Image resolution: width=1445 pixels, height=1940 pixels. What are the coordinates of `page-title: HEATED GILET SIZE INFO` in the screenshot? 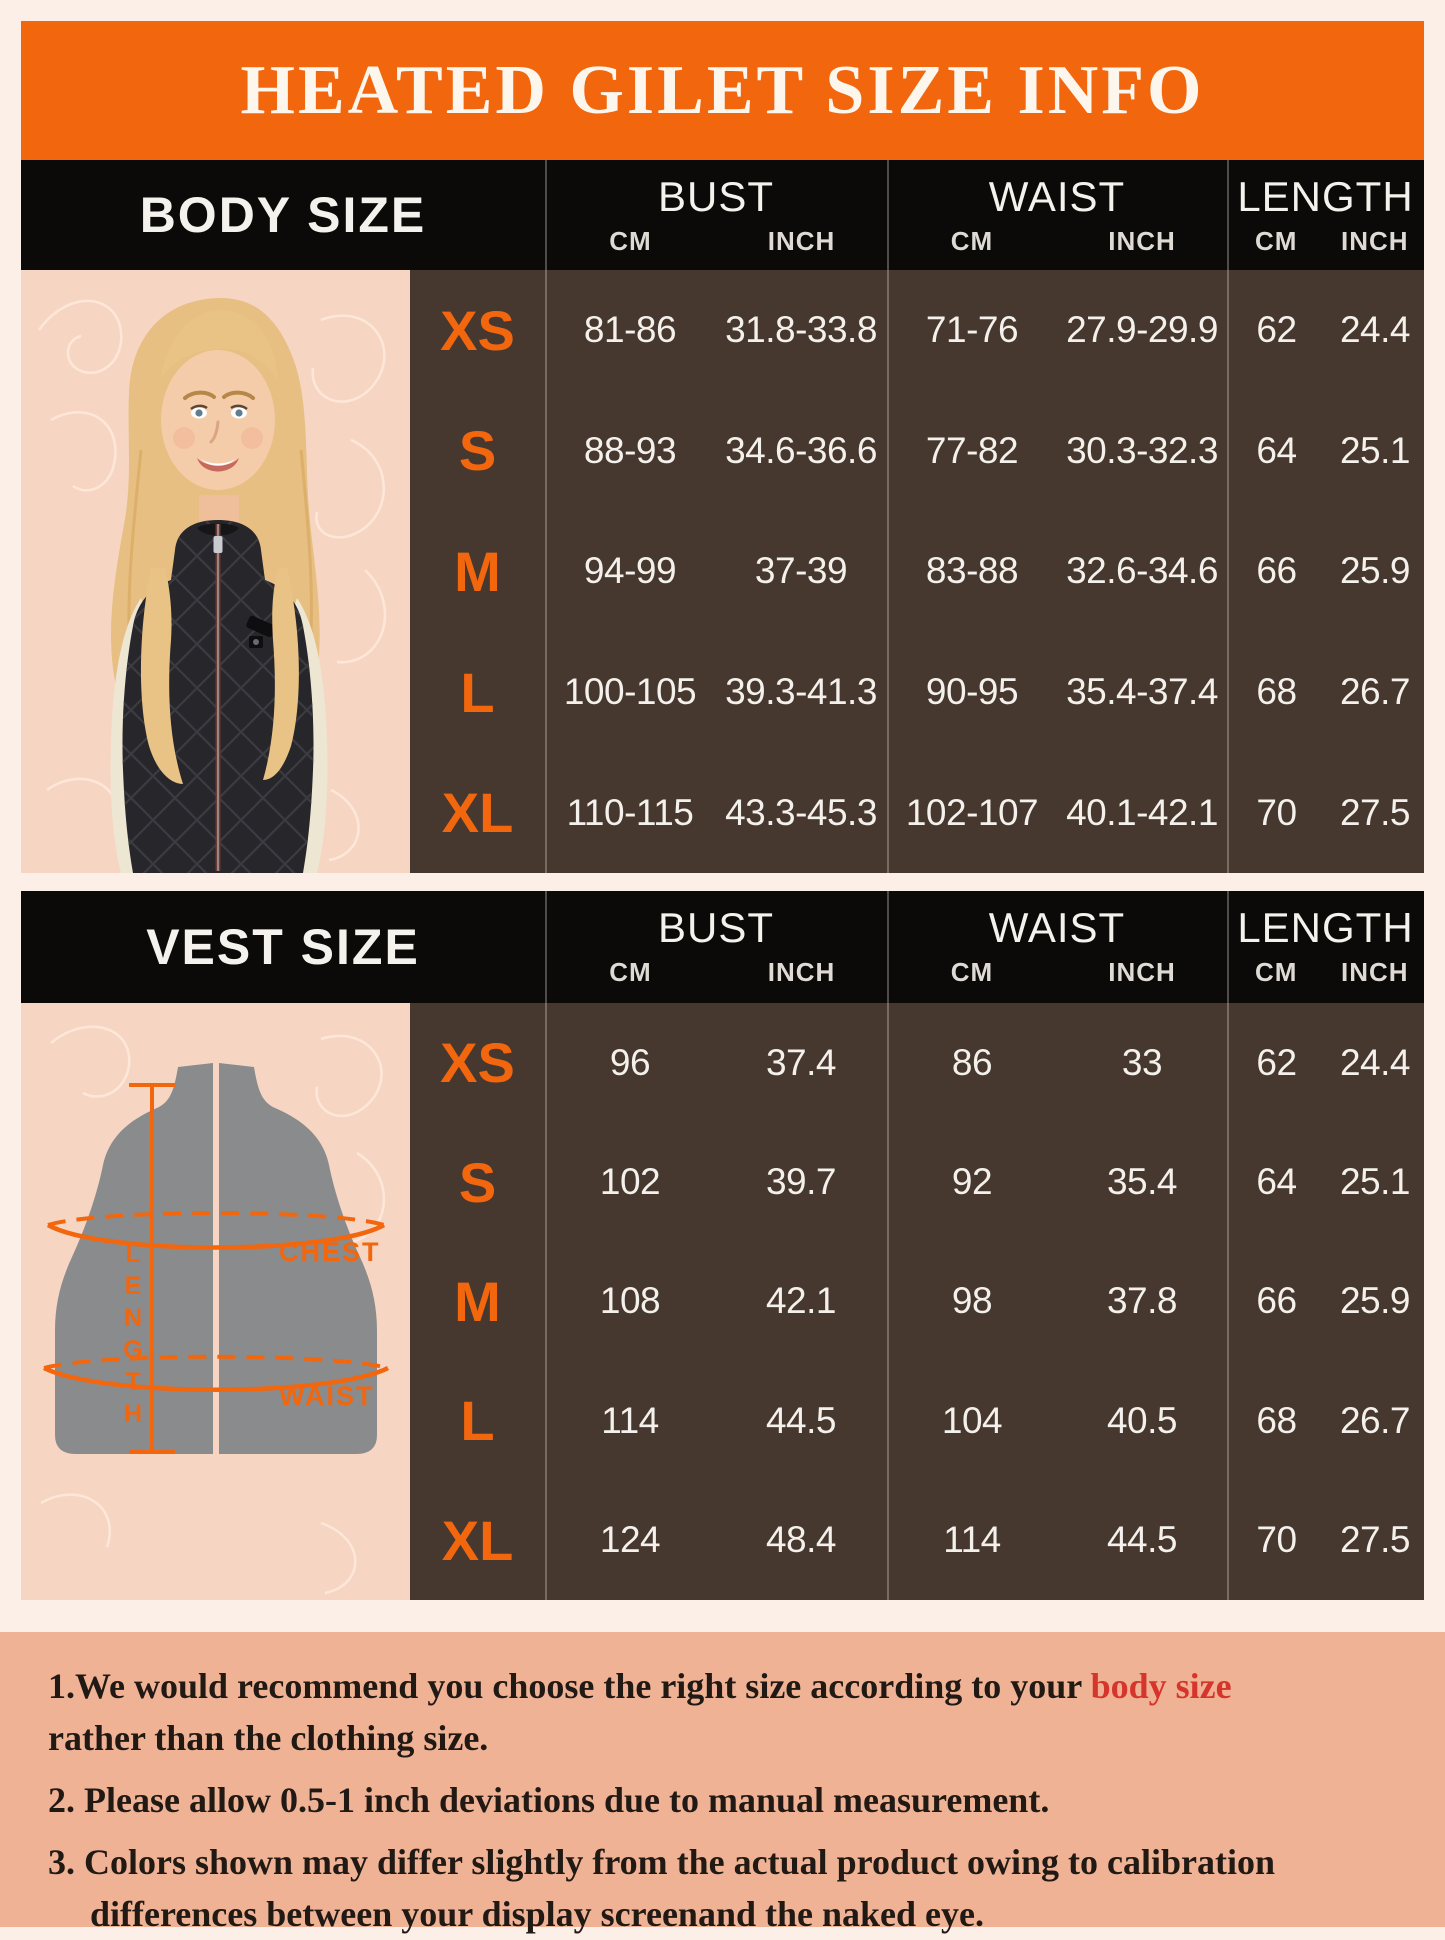 It's located at (722, 90).